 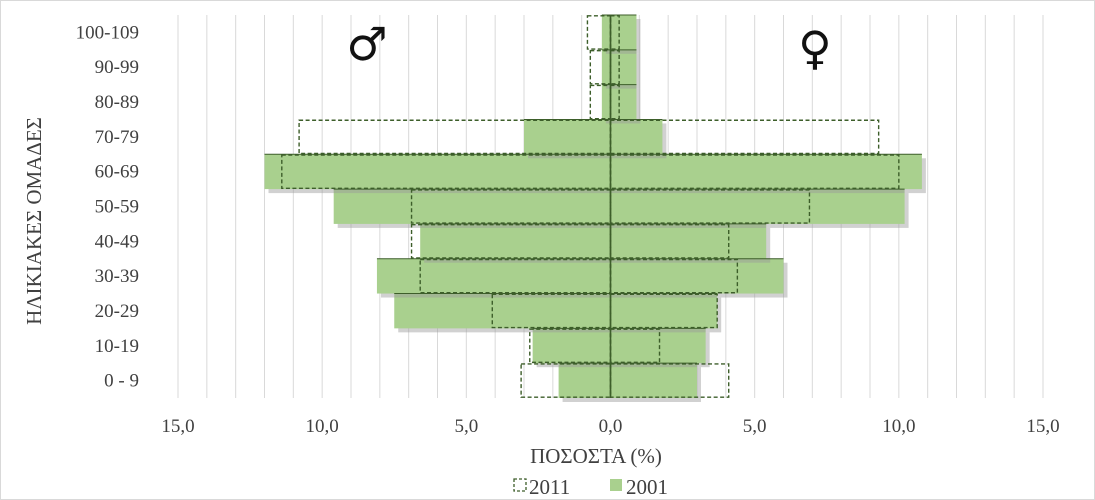 What do you see at coordinates (107, 32) in the screenshot?
I see `y-tick-label: 100-109` at bounding box center [107, 32].